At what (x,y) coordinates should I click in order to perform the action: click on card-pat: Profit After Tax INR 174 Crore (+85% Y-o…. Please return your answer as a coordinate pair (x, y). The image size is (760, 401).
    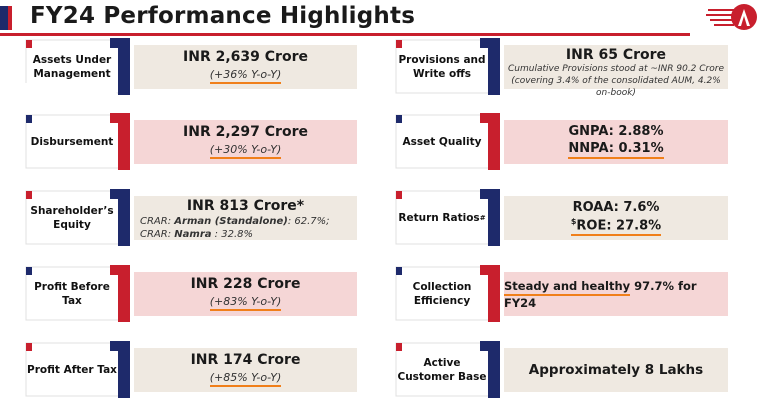
    Looking at the image, I should click on (189, 369).